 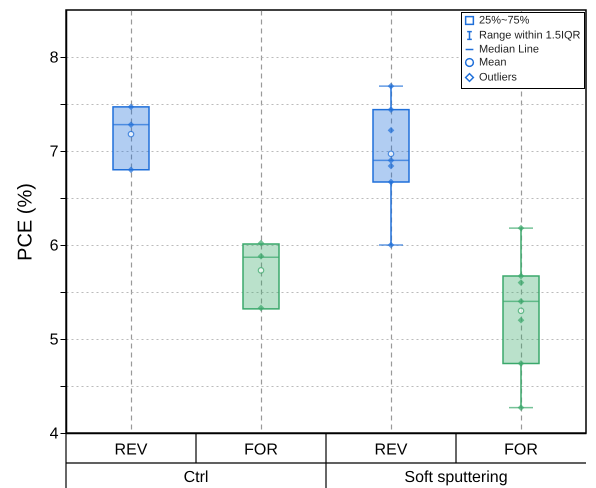 I want to click on text: Ctrl, so click(x=196, y=477).